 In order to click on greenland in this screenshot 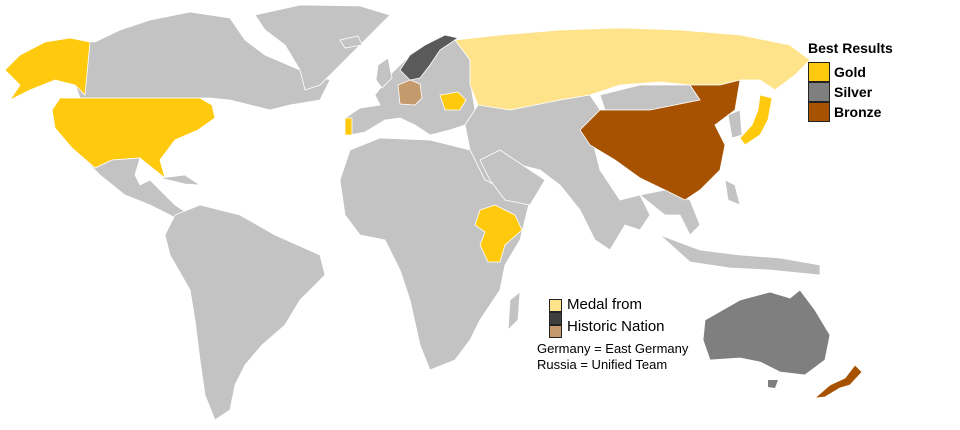, I will do `click(322, 47)`.